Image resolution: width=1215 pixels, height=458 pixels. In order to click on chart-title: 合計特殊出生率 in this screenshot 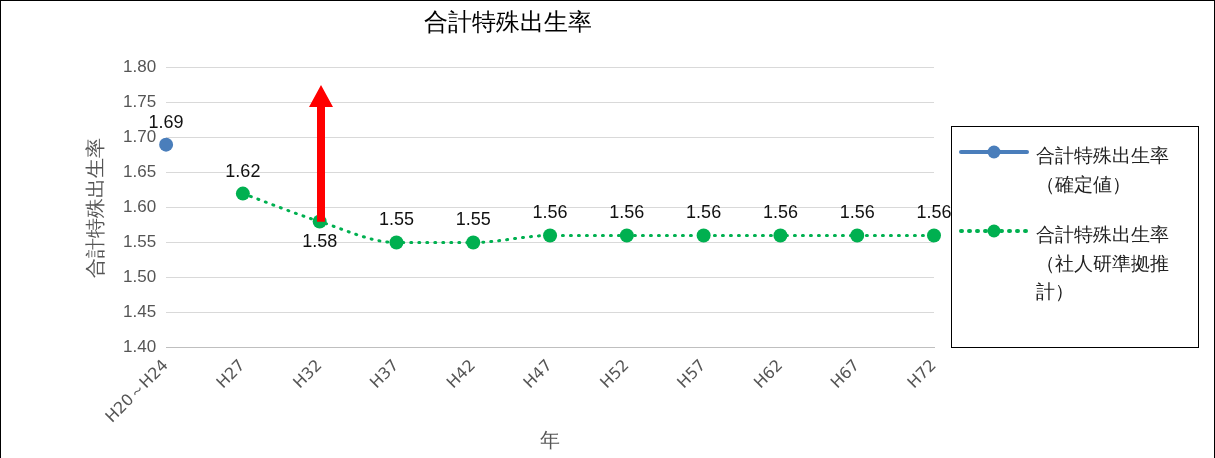, I will do `click(507, 21)`.